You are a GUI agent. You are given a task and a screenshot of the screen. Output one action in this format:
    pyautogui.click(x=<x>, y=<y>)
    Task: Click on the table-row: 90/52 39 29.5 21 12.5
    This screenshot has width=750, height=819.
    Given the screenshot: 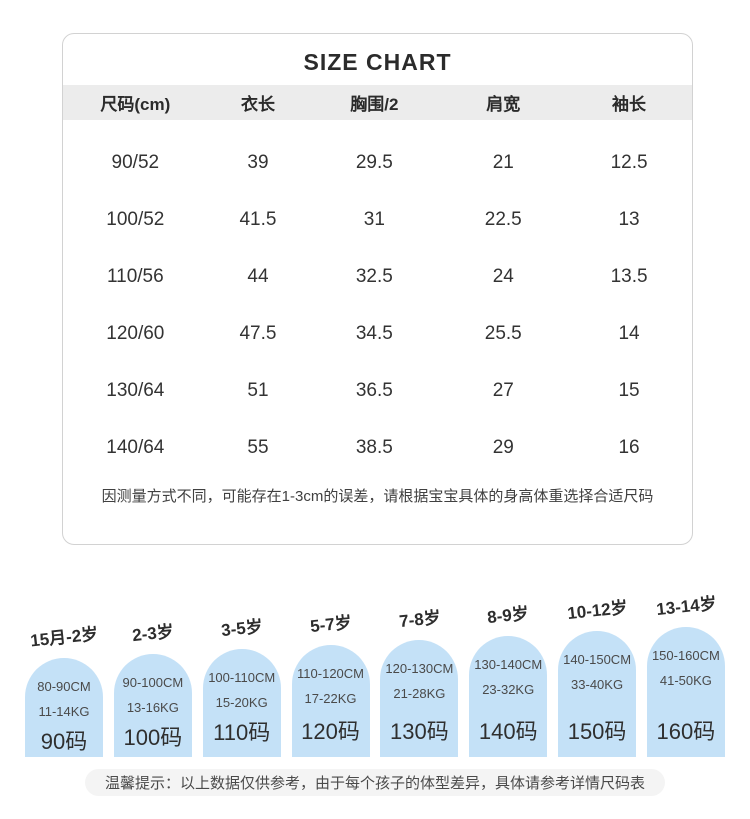 What is the action you would take?
    pyautogui.click(x=377, y=162)
    